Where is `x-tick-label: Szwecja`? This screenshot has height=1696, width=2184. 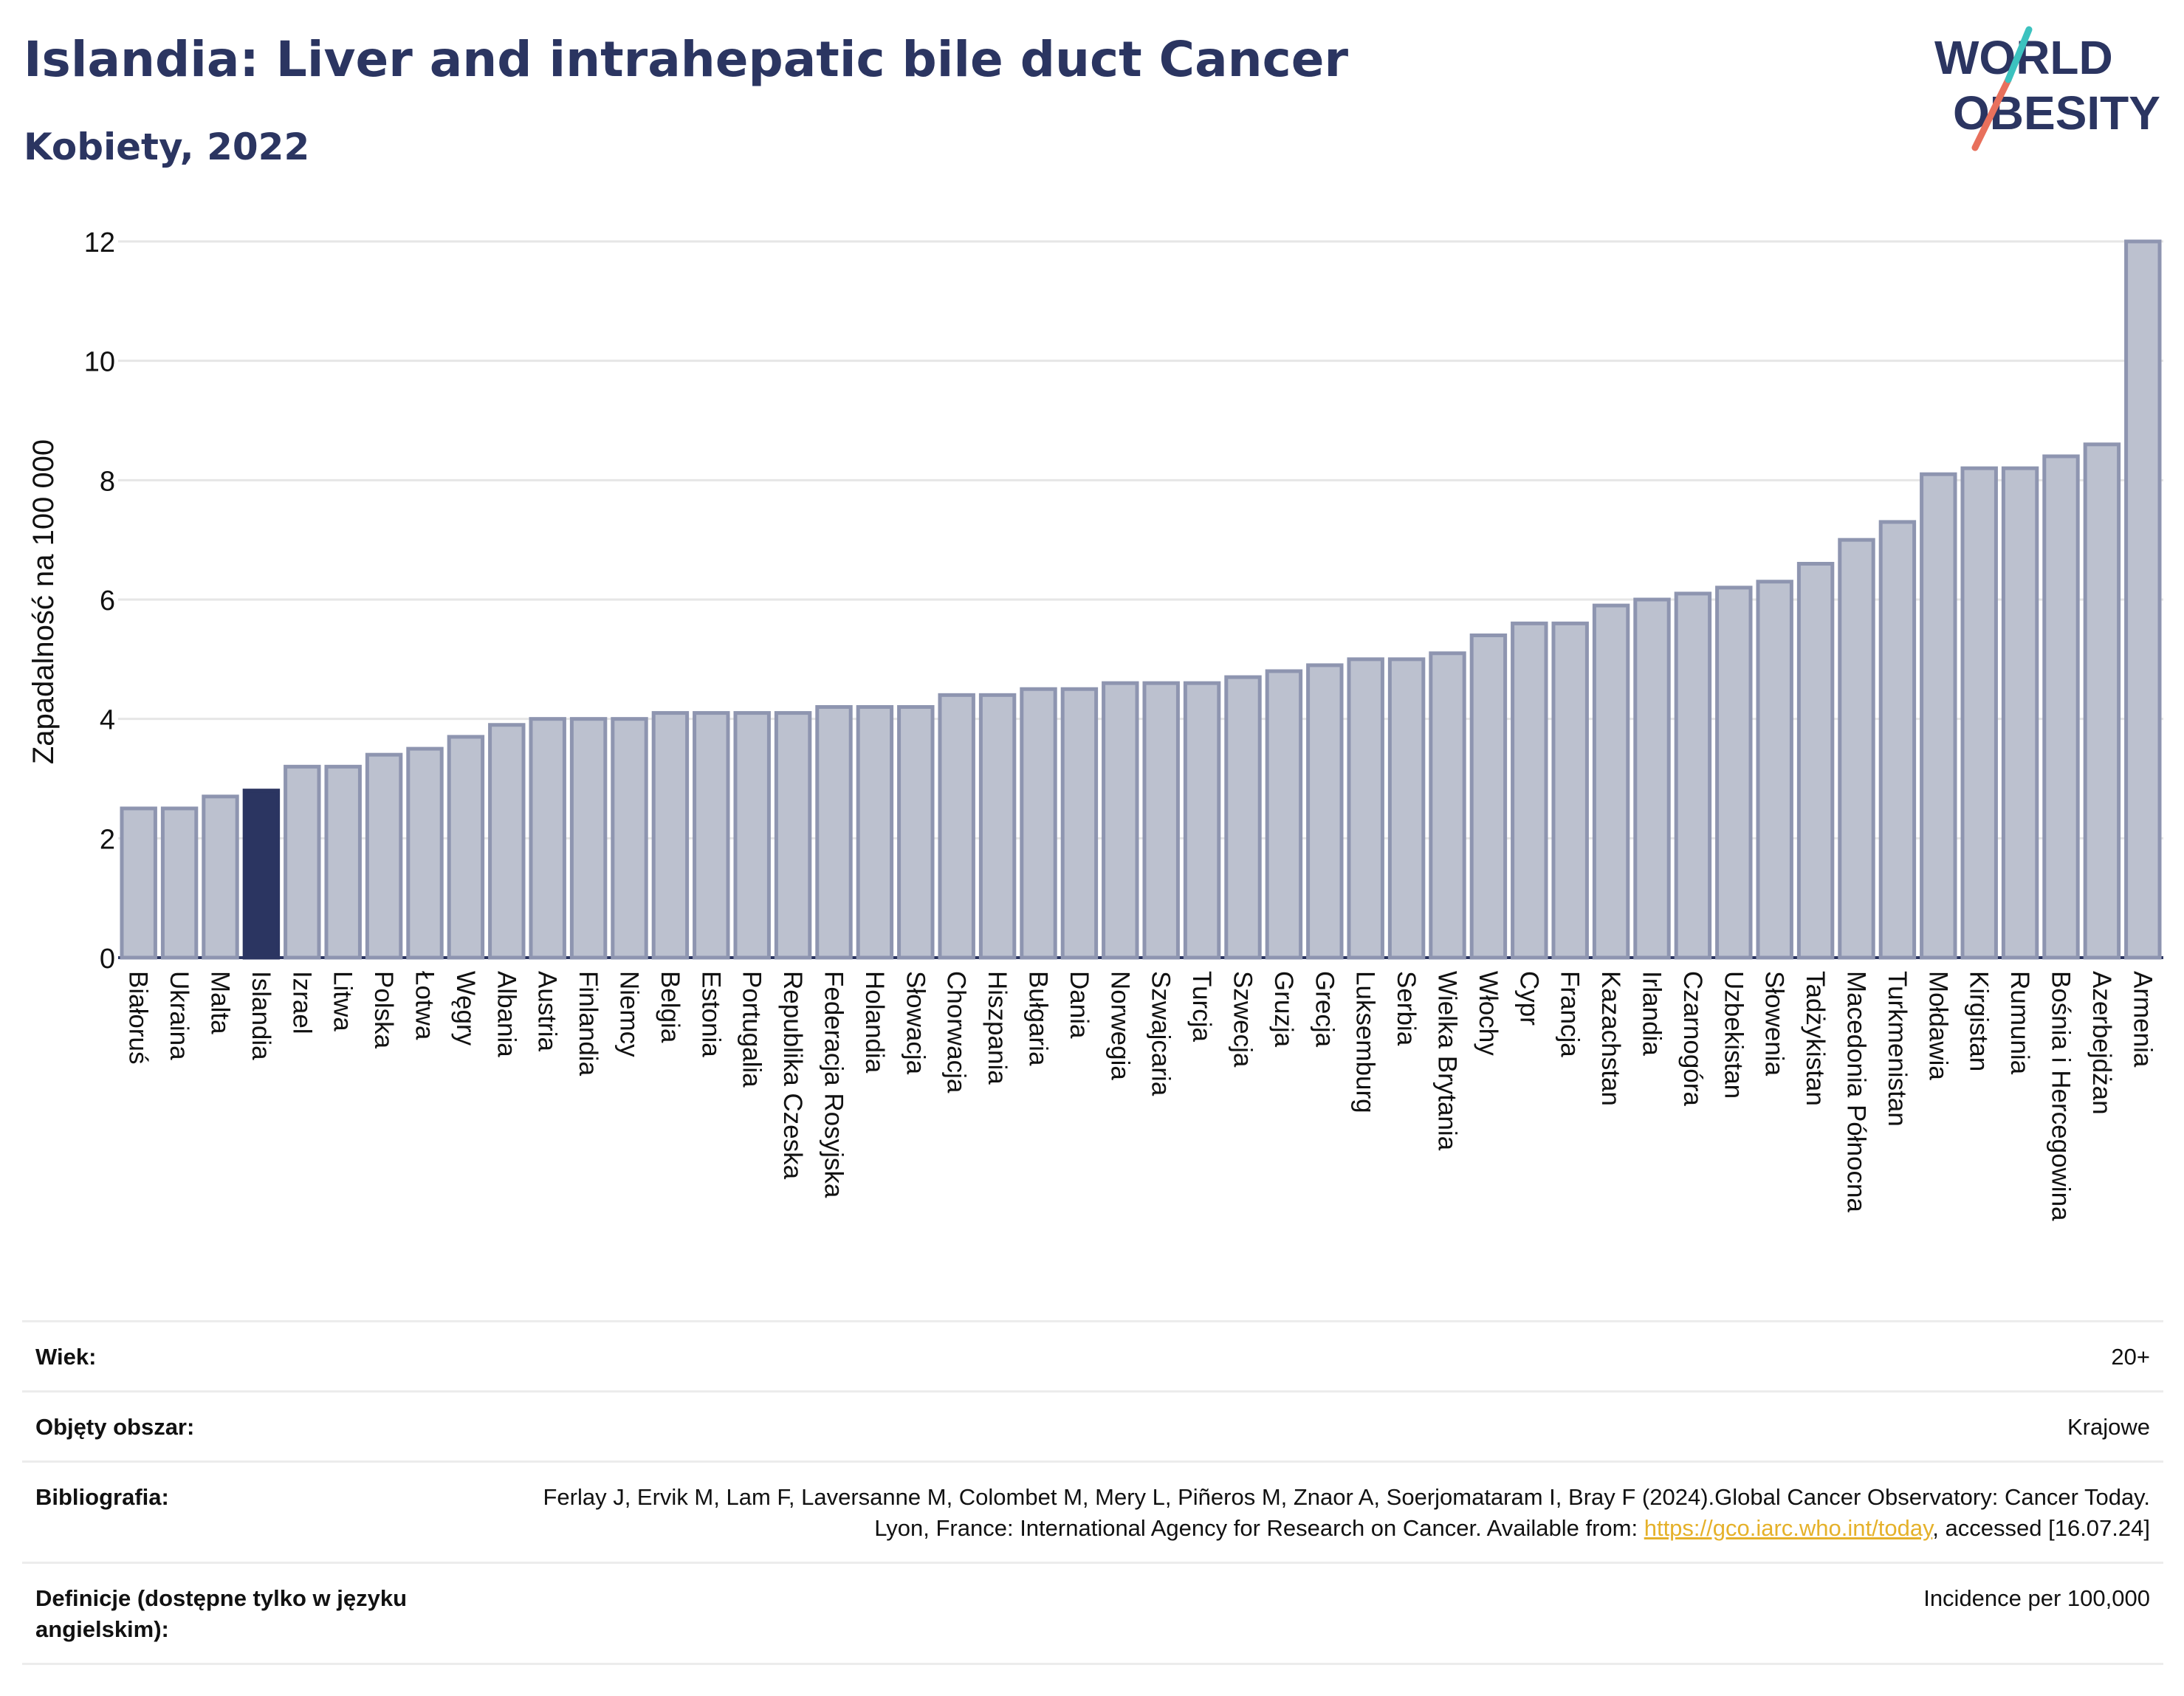 x-tick-label: Szwecja is located at coordinates (1243, 1019).